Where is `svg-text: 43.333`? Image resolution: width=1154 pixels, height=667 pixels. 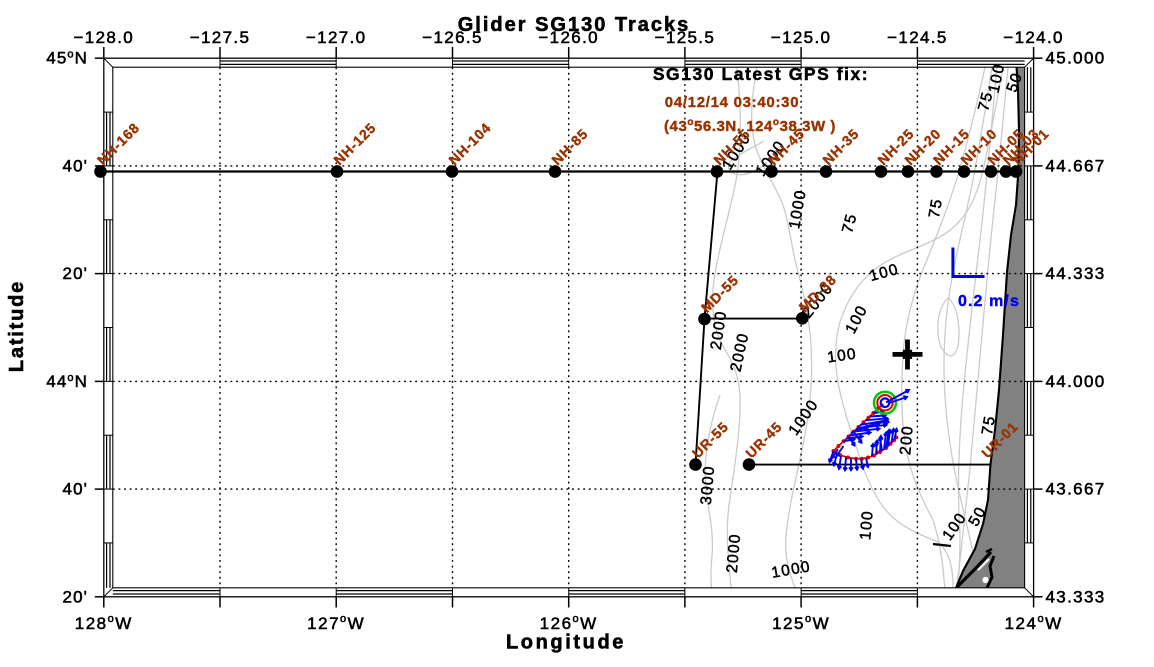 svg-text: 43.333 is located at coordinates (1076, 596).